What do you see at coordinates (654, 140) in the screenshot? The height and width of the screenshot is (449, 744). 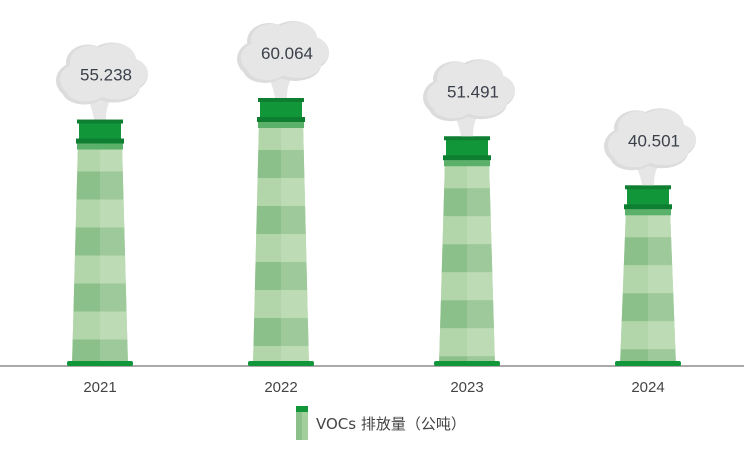 I see `data-label: 40.501` at bounding box center [654, 140].